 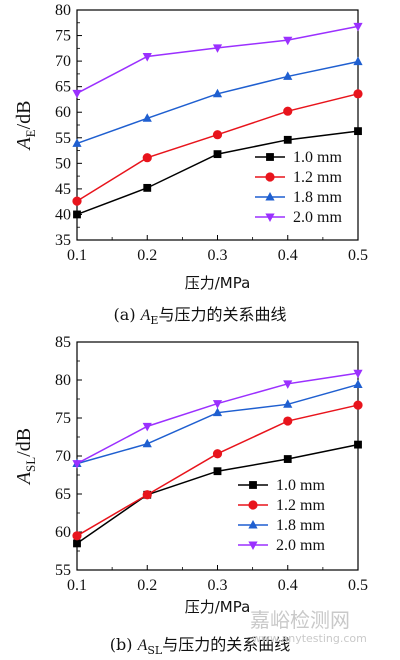 What do you see at coordinates (25, 125) in the screenshot?
I see `y-axis-label: AE/dB` at bounding box center [25, 125].